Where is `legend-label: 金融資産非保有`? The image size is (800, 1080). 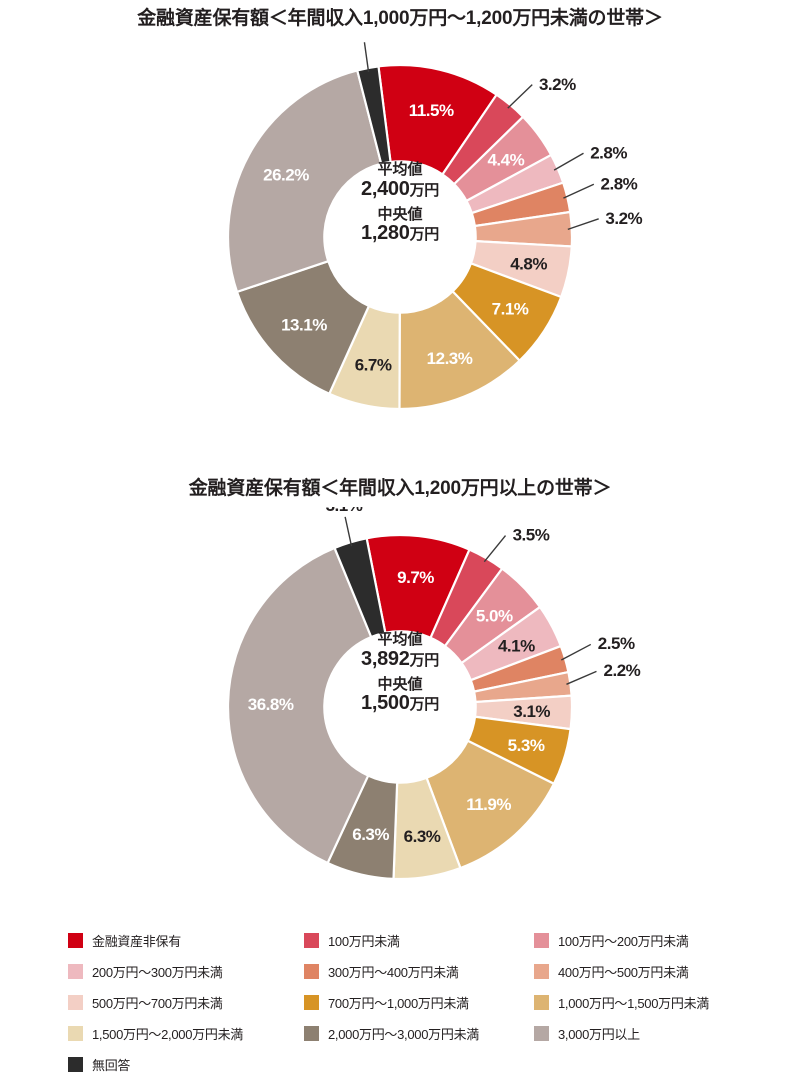
legend-label: 金融資産非保有 is located at coordinates (136, 941).